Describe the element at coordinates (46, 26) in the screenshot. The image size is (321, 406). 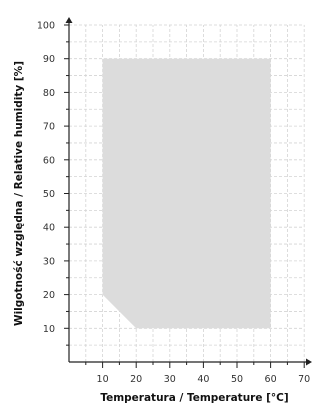
I see `y-tick-label: 100` at that location.